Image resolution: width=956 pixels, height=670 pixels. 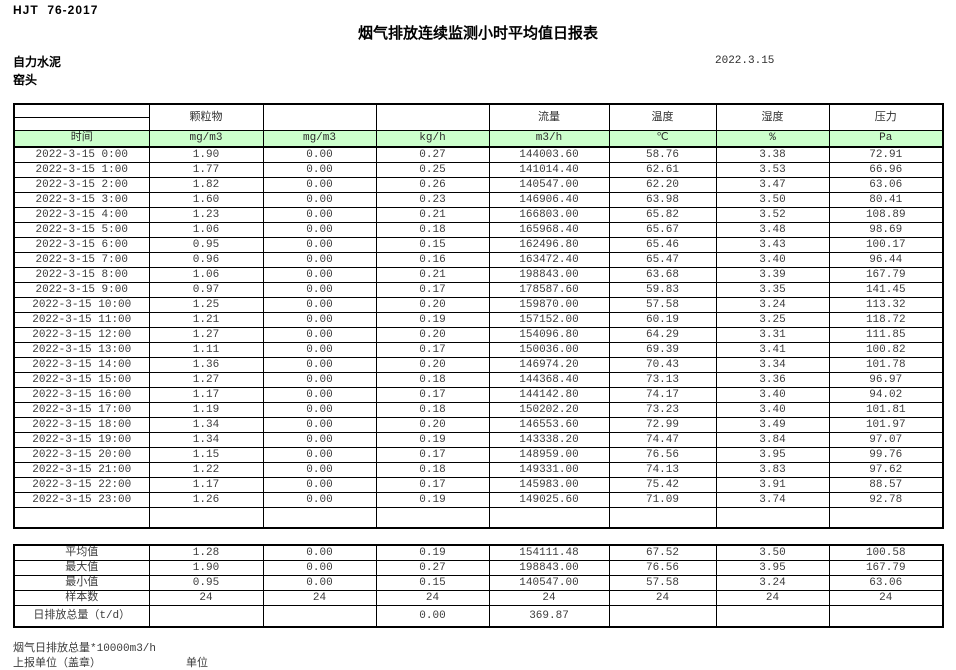 I want to click on value-cell: 100.17, so click(x=886, y=245).